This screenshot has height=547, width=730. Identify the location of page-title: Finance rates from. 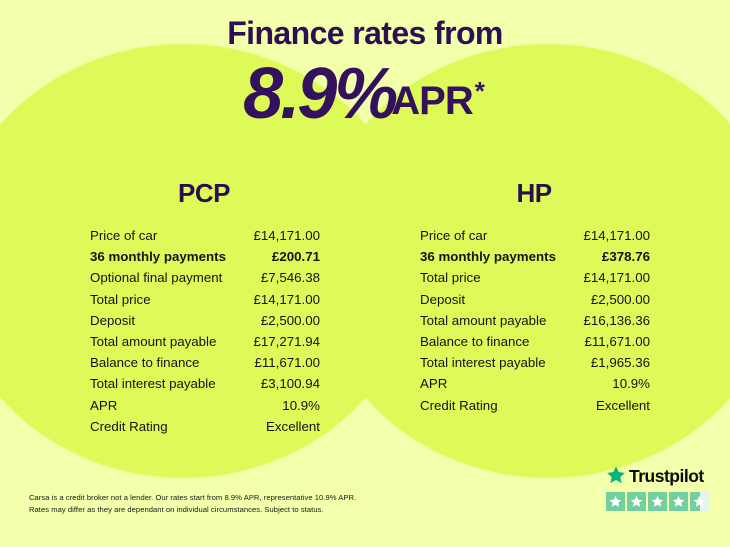
(365, 33).